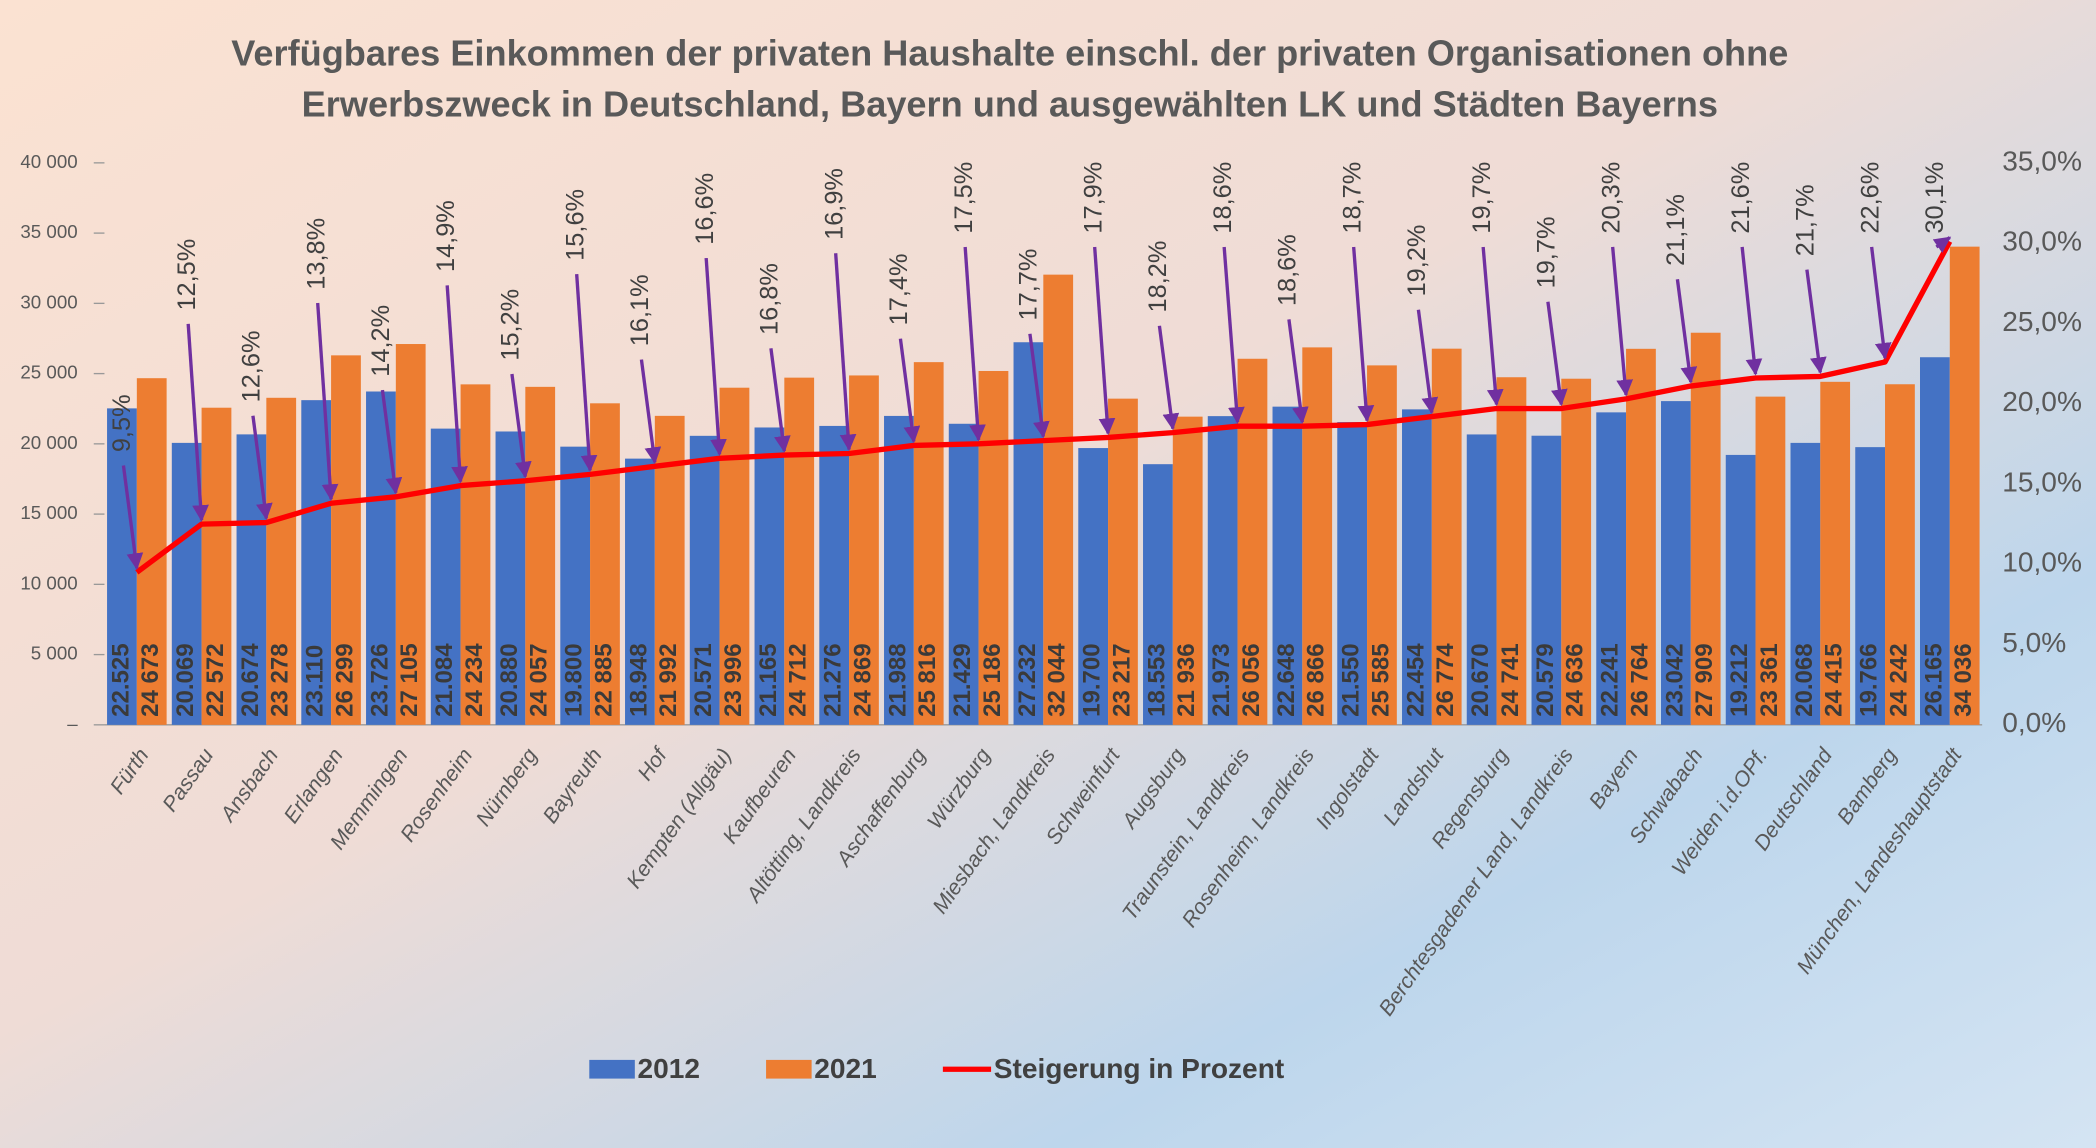  I want to click on data-label: 24 712, so click(798, 679).